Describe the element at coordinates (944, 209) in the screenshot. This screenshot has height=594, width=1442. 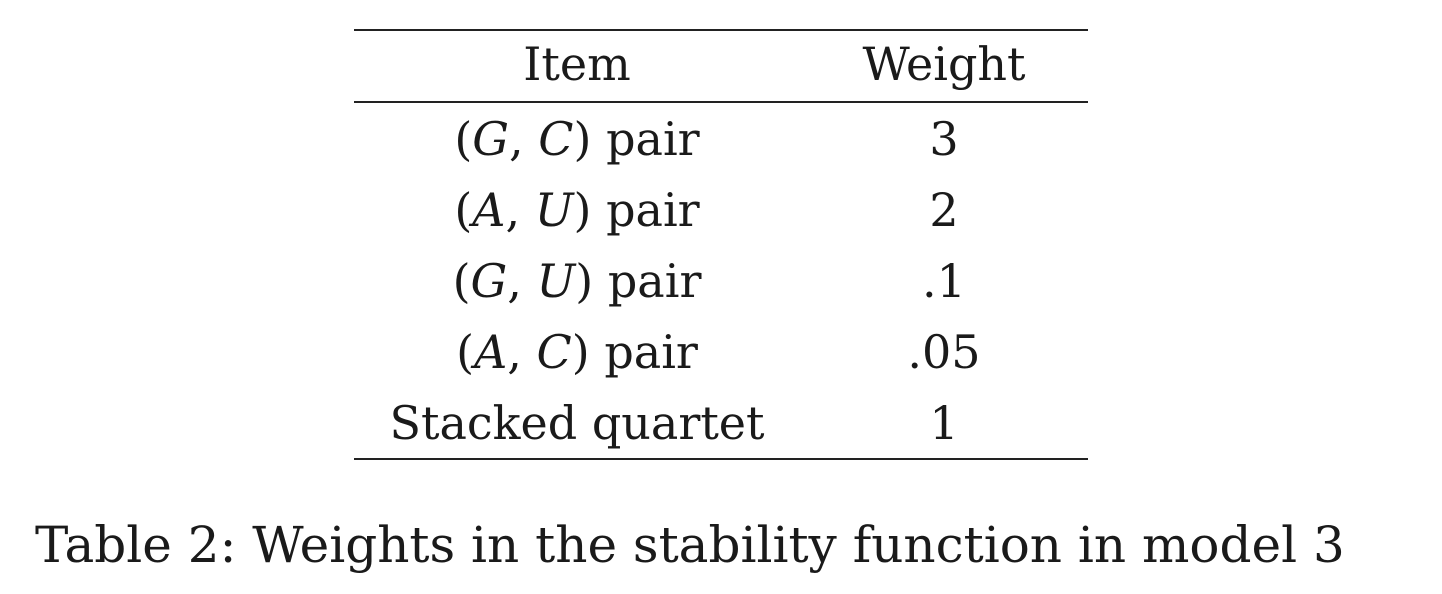
I see `weight-cell: 2` at that location.